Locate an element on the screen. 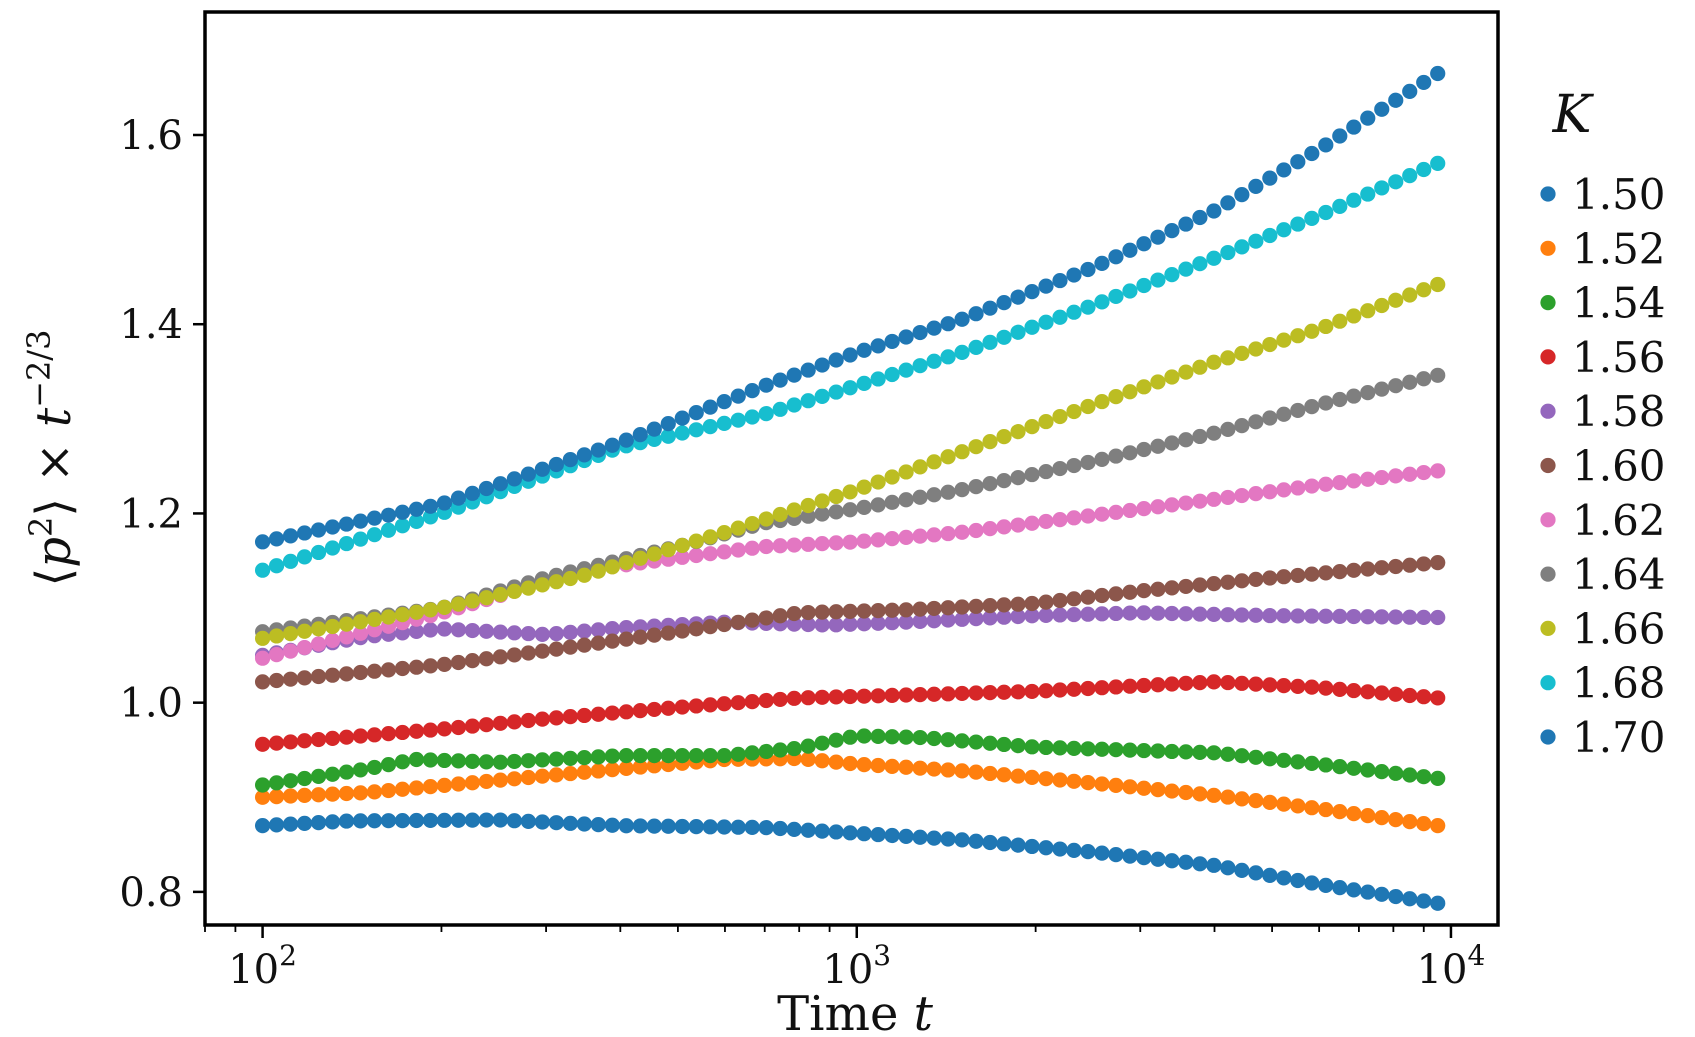 The width and height of the screenshot is (1695, 1037). point-1.62-53 is located at coordinates (1004, 527).